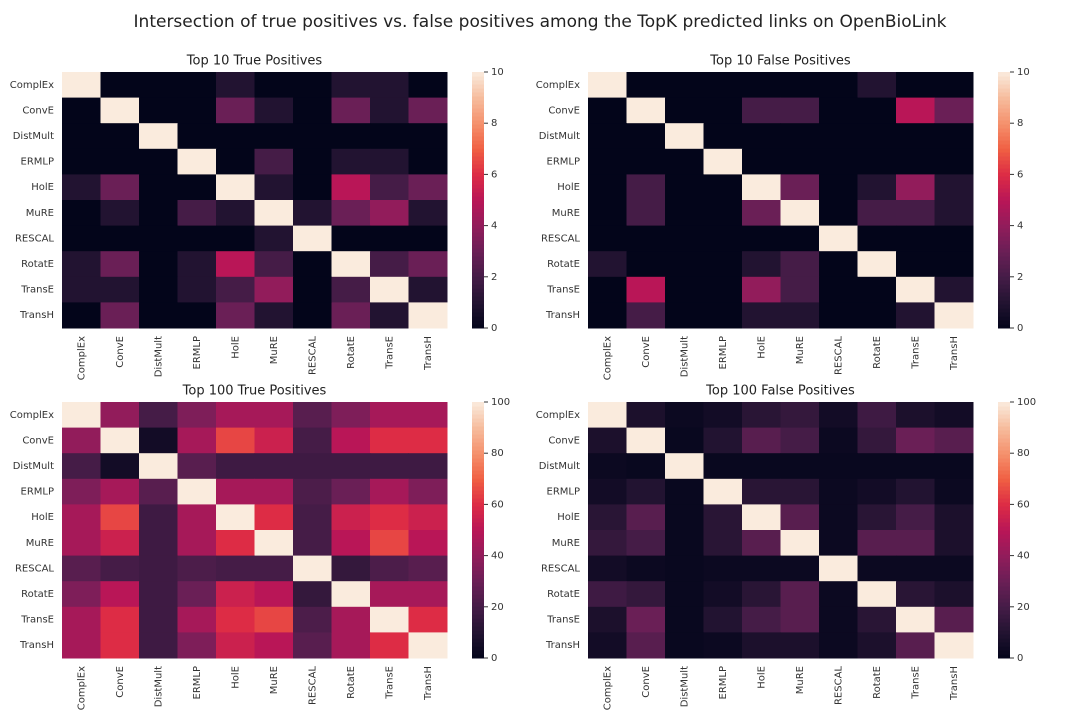 This screenshot has width=1080, height=720. What do you see at coordinates (32, 415) in the screenshot?
I see `y-tick-label: ComplEx` at bounding box center [32, 415].